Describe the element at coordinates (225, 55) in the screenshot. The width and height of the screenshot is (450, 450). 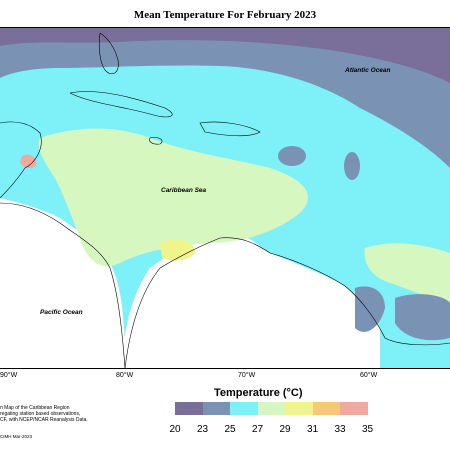
I see `coolest-north-band` at that location.